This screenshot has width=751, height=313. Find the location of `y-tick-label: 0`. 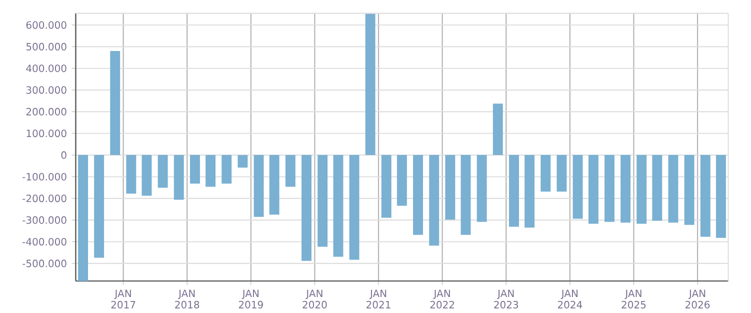

y-tick-label: 0 is located at coordinates (63, 155).